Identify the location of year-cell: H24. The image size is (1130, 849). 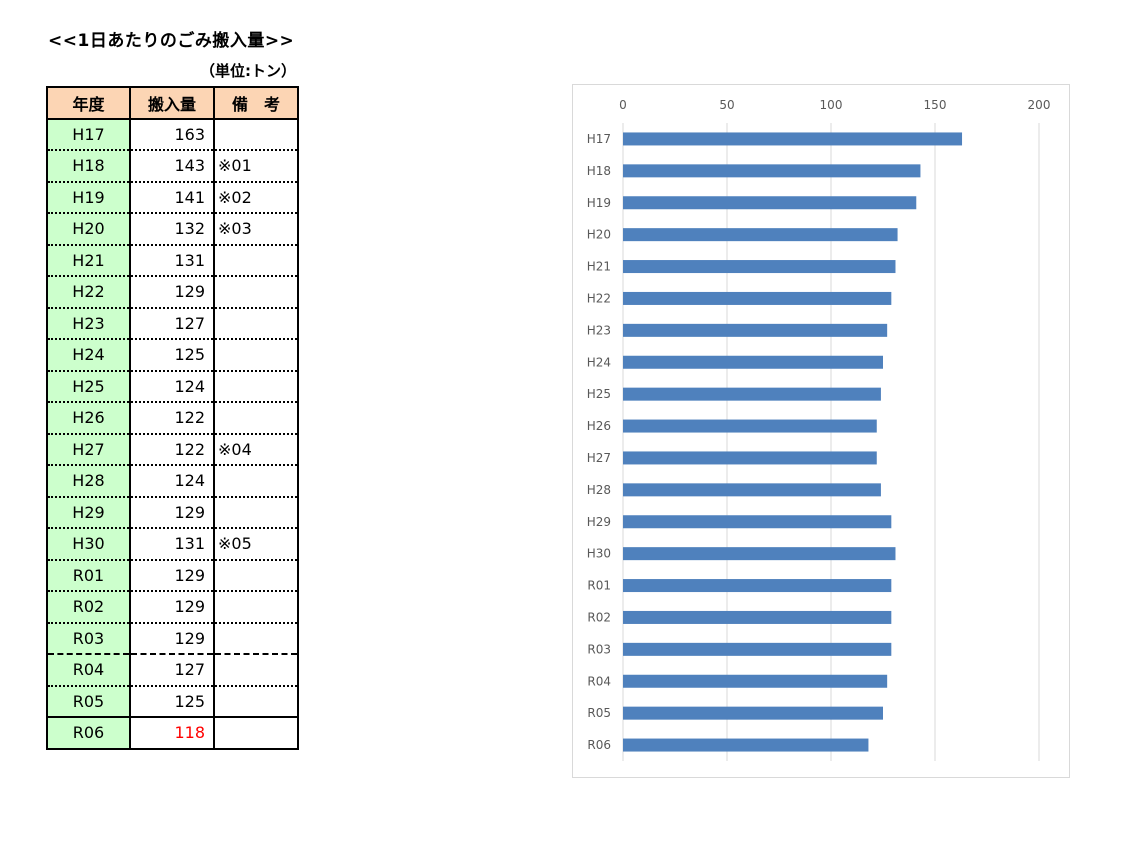
(88, 355).